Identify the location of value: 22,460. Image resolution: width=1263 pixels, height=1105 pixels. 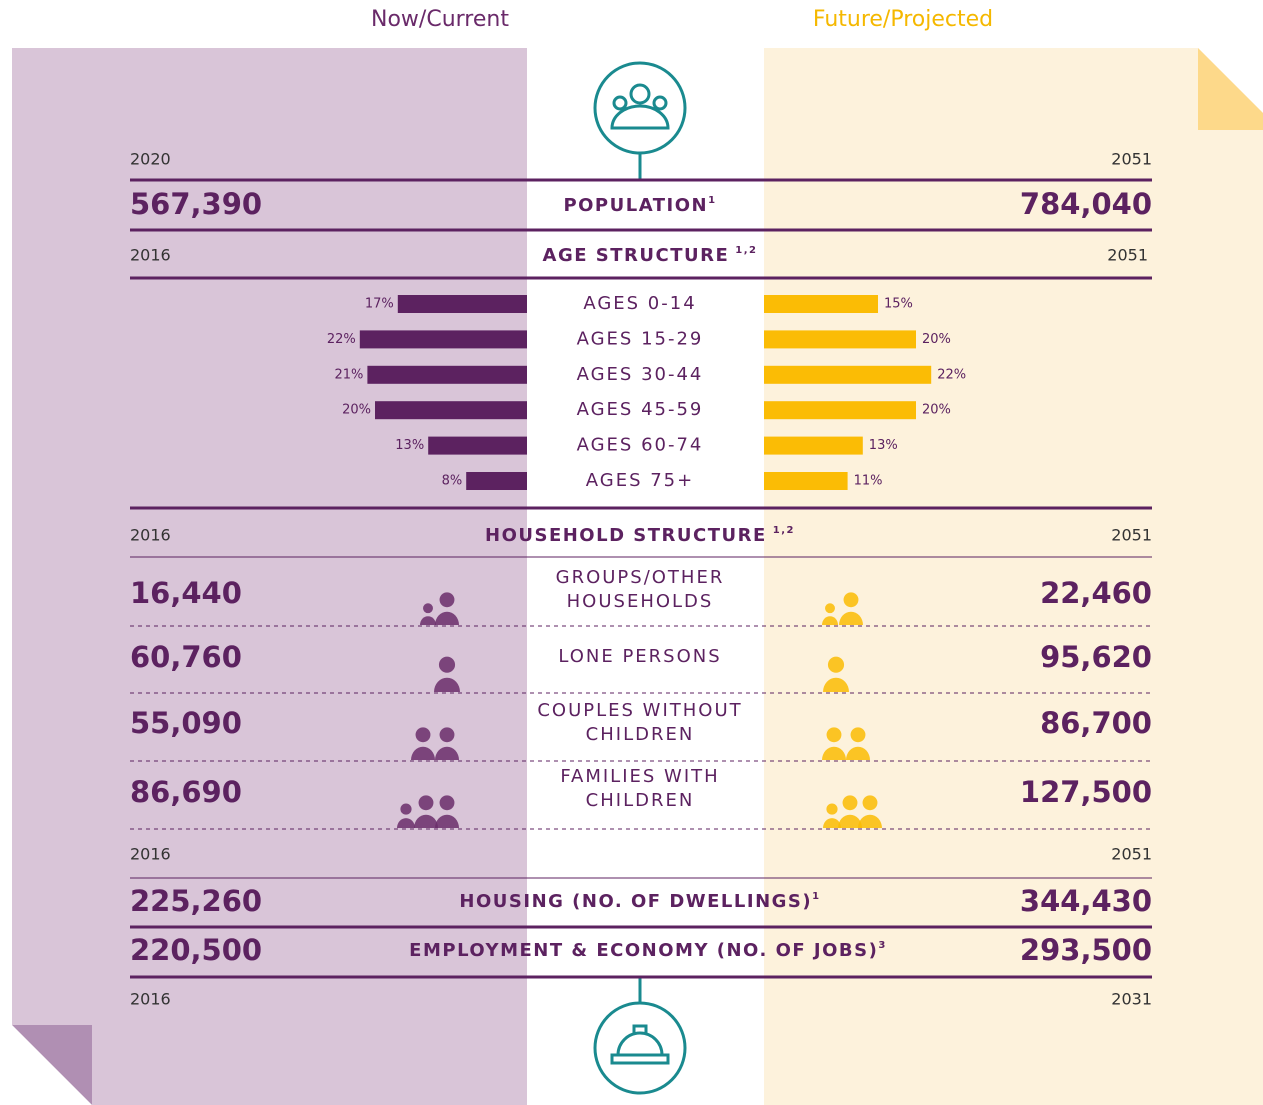
(1096, 593).